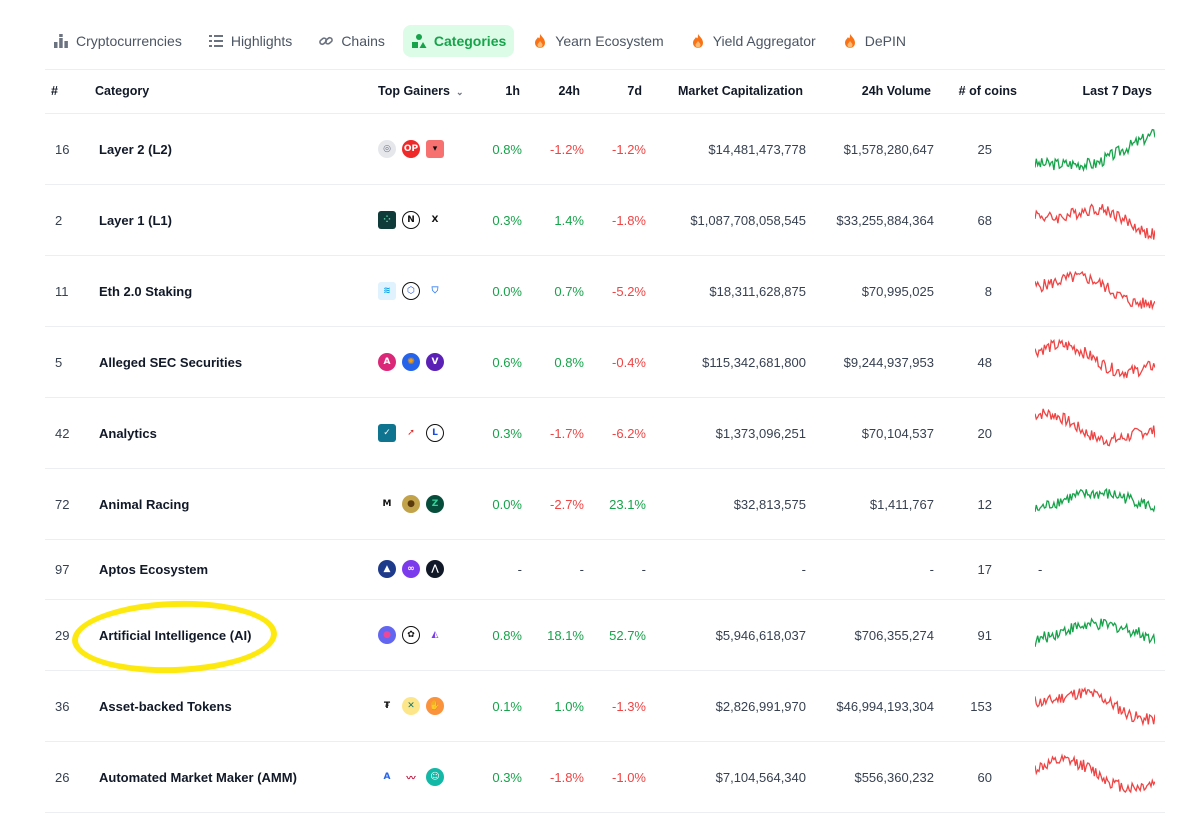 Image resolution: width=1200 pixels, height=818 pixels. What do you see at coordinates (435, 362) in the screenshot?
I see `v-token-icon: V` at bounding box center [435, 362].